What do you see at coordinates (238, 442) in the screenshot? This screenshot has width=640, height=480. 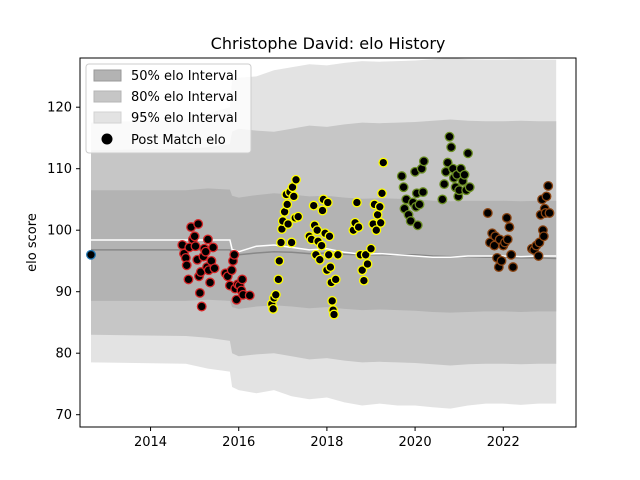 I see `x-tick-label: 2016` at bounding box center [238, 442].